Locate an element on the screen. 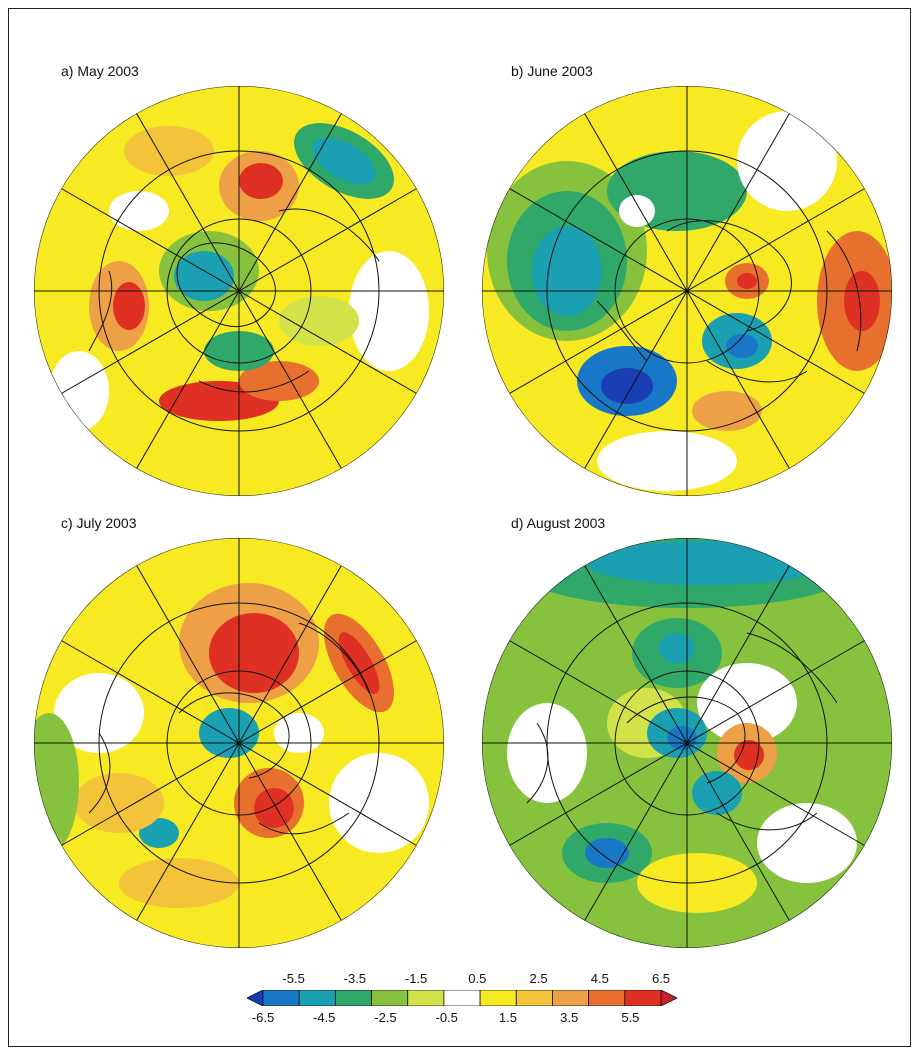 The width and height of the screenshot is (921, 1057). colorbar-tick-label-bottom: -6.5 is located at coordinates (263, 1017).